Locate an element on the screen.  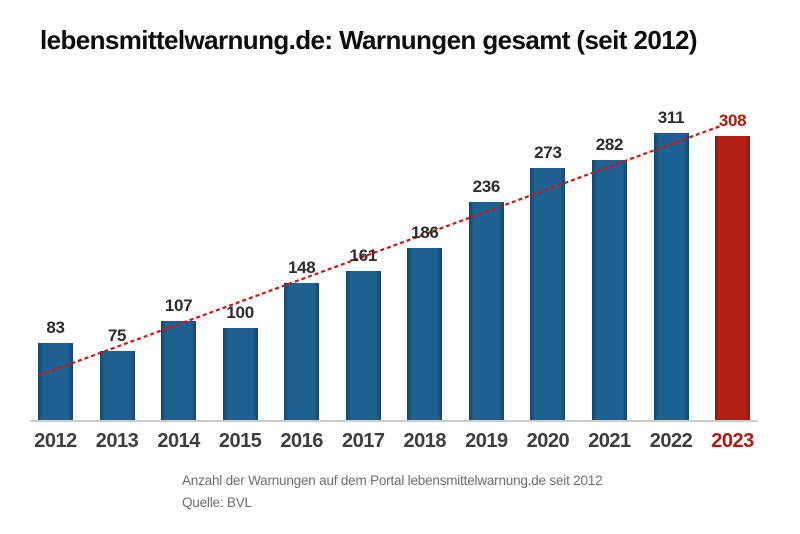
x-tick-2019: 2019 is located at coordinates (486, 441).